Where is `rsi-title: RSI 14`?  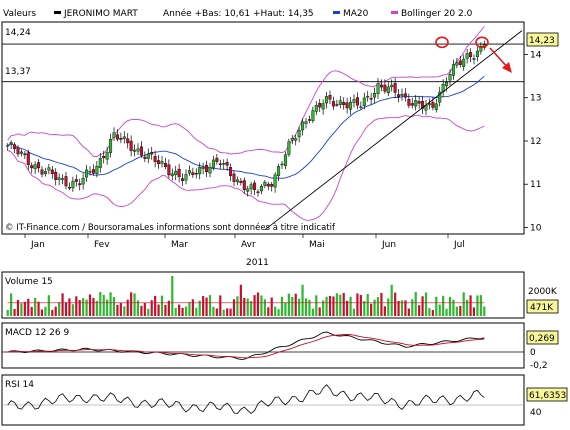 rsi-title: RSI 14 is located at coordinates (19, 385).